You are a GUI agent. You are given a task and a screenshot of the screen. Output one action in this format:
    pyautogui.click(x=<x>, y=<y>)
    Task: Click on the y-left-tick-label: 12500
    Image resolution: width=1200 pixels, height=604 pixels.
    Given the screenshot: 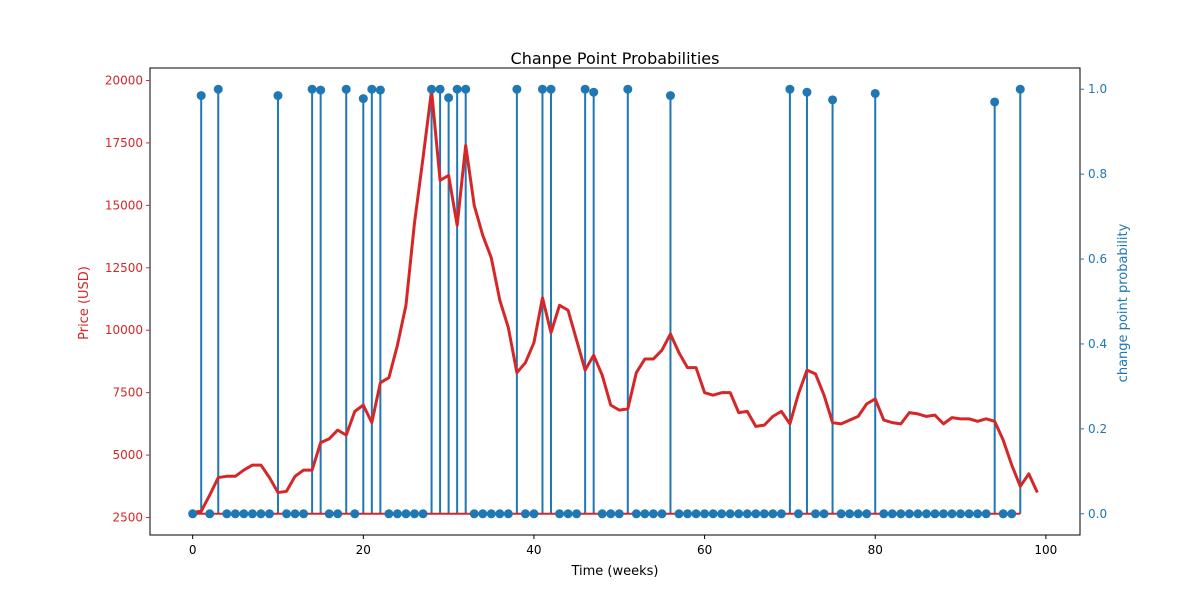 What is the action you would take?
    pyautogui.click(x=124, y=268)
    